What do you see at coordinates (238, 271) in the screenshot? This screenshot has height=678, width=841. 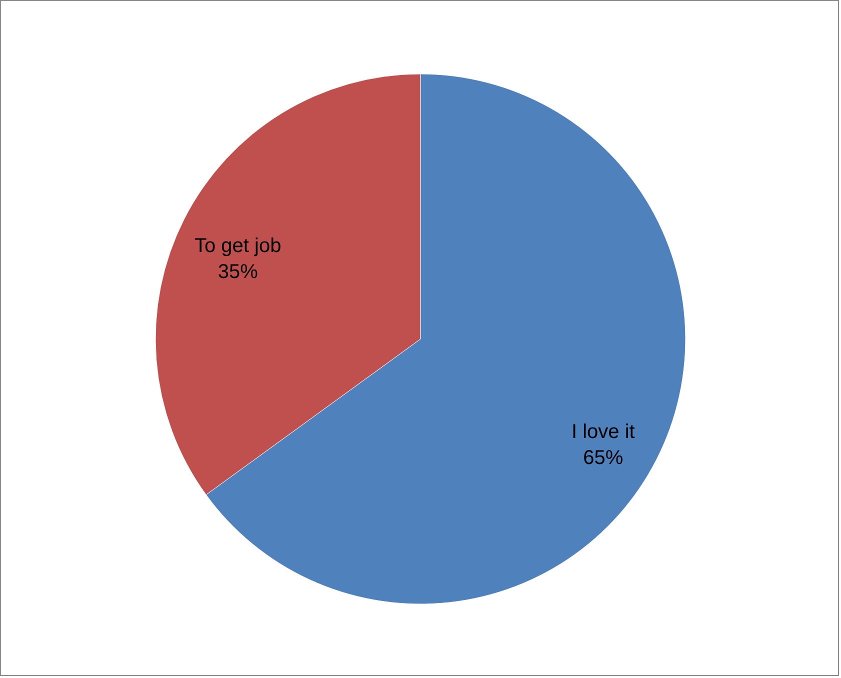 I see `data-label: 35%` at bounding box center [238, 271].